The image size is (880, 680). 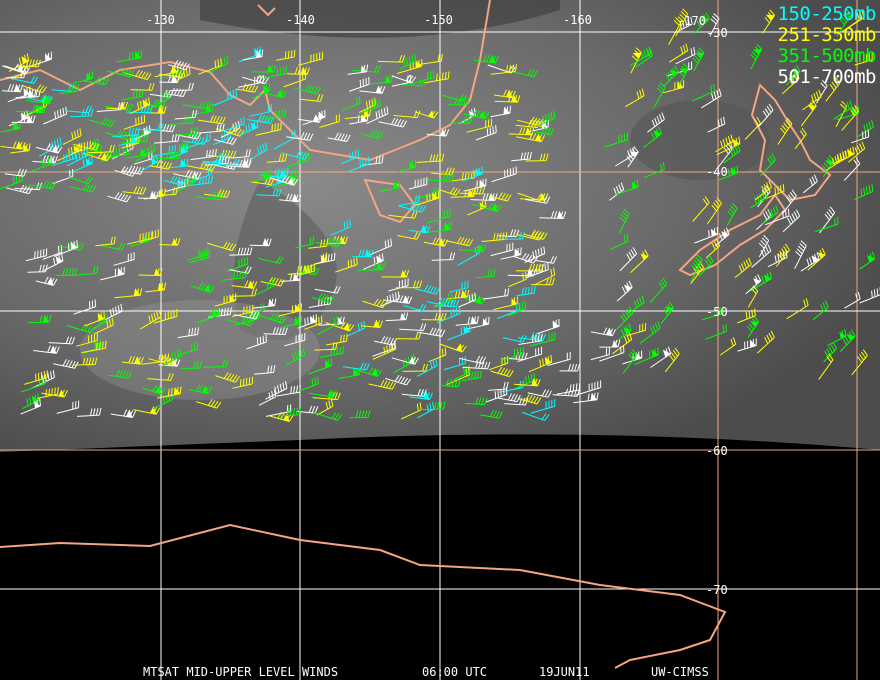 I want to click on latitude-label: -70, so click(x=717, y=590).